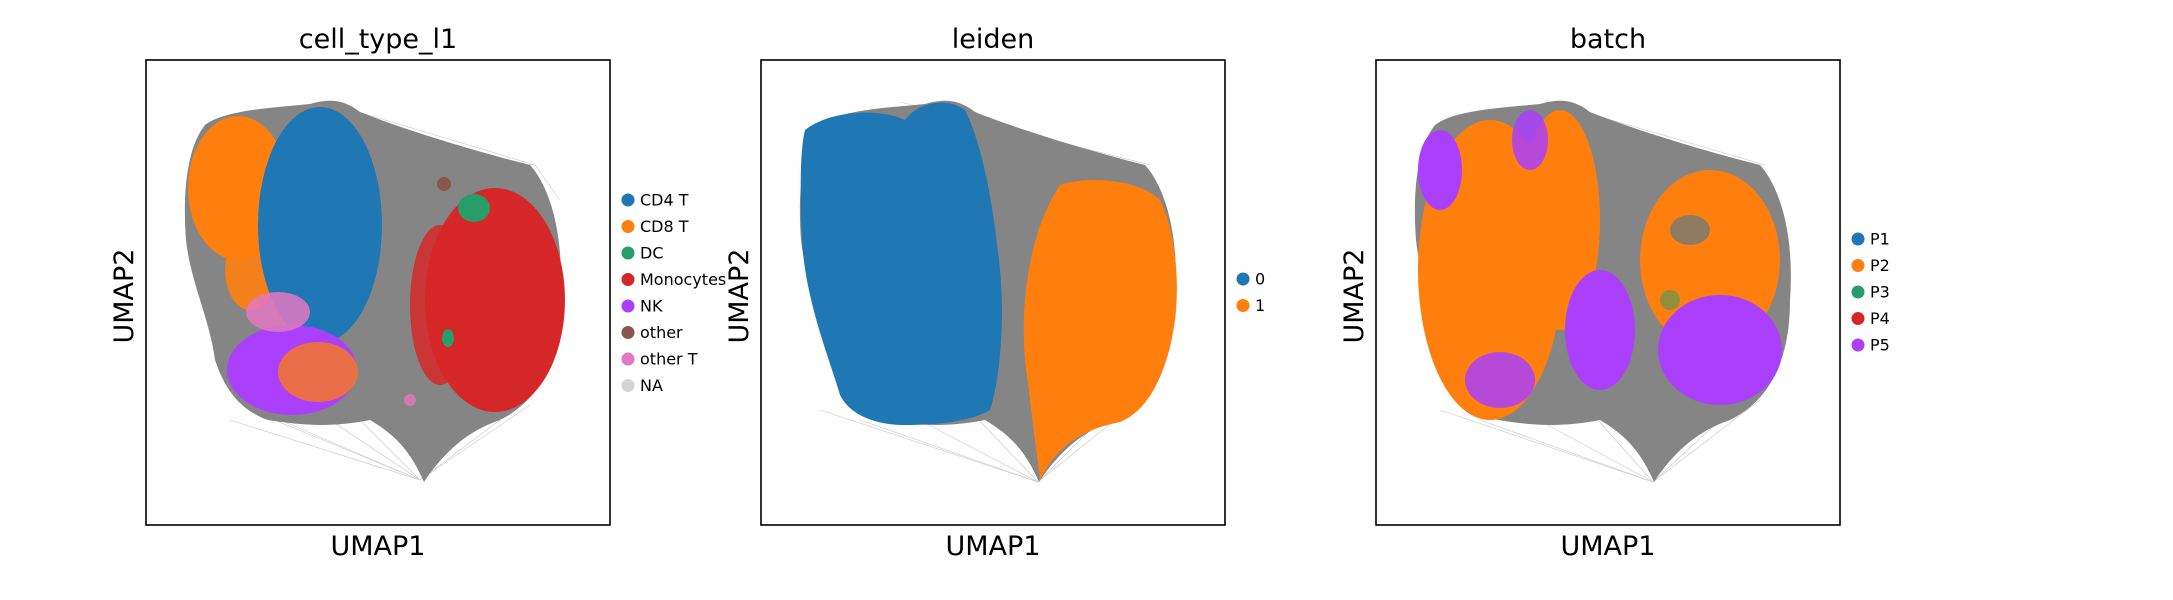 This screenshot has height=600, width=2173. What do you see at coordinates (664, 200) in the screenshot?
I see `legend-label: CD4 T` at bounding box center [664, 200].